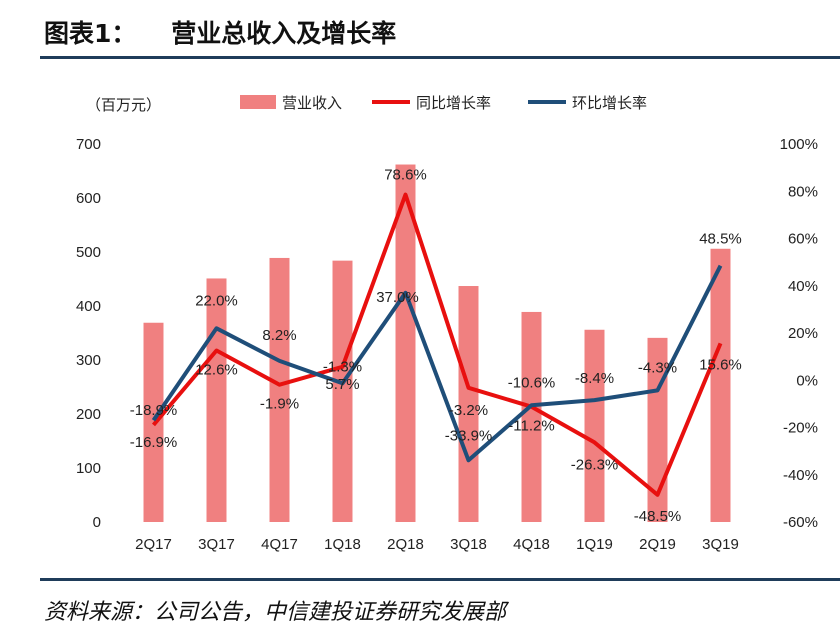 The width and height of the screenshot is (840, 630). I want to click on legend-label-qoq: 环比增长率, so click(609, 103).